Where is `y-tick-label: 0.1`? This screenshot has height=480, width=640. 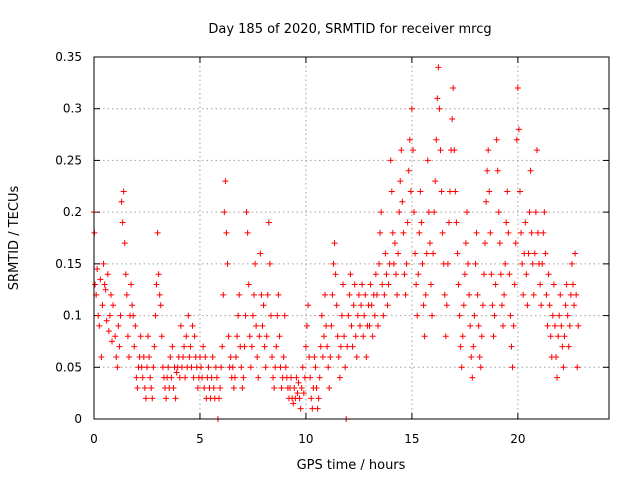 y-tick-label: 0.1 is located at coordinates (72, 316).